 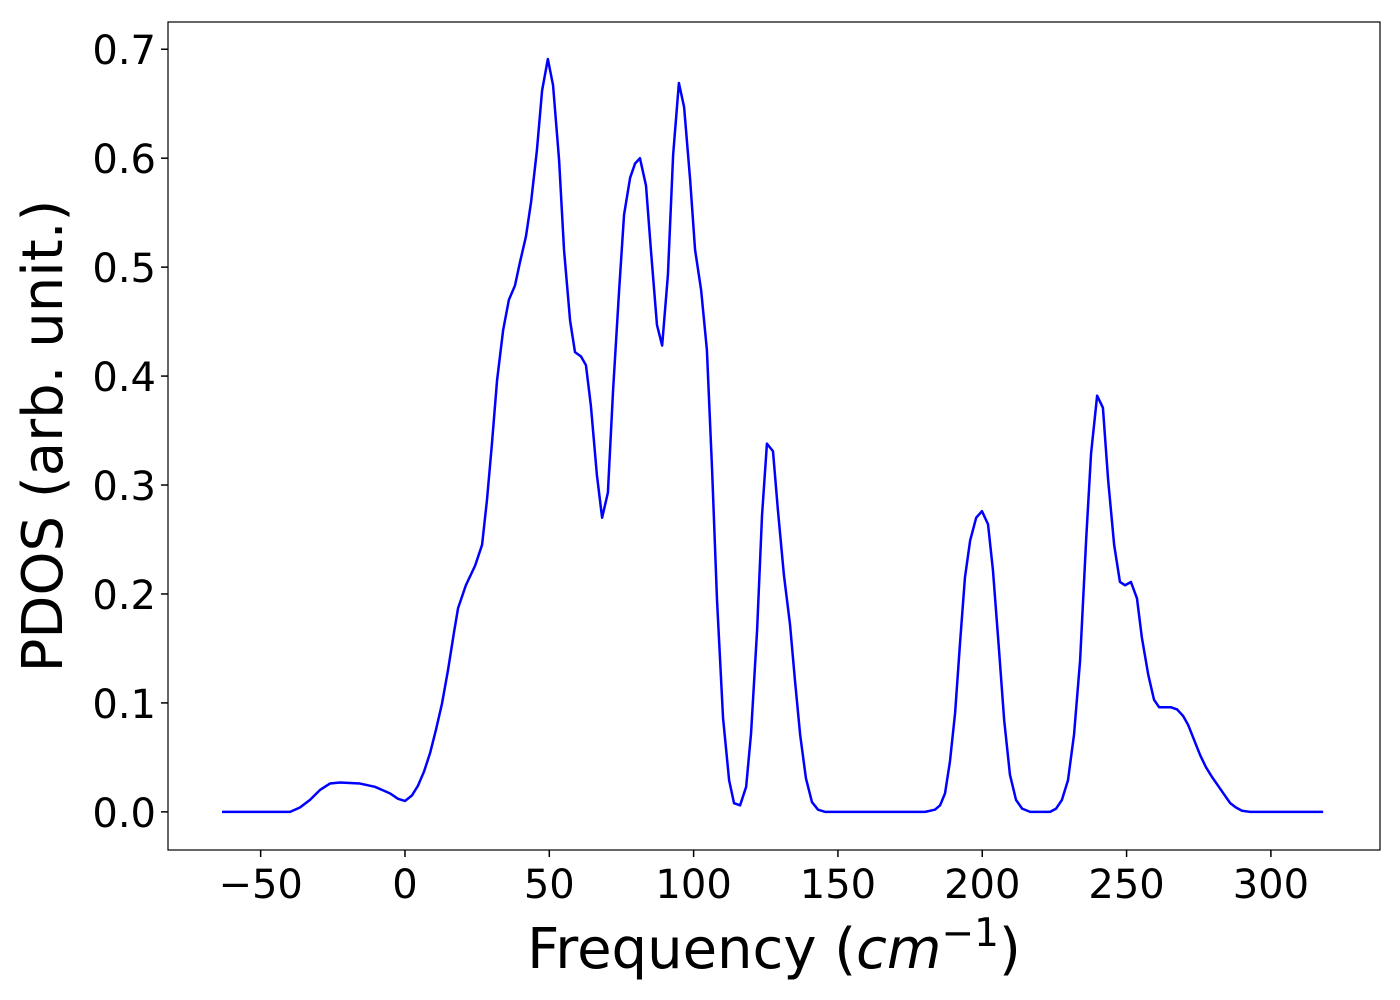 What do you see at coordinates (1010, 949) in the screenshot?
I see `x-label-close: )` at bounding box center [1010, 949].